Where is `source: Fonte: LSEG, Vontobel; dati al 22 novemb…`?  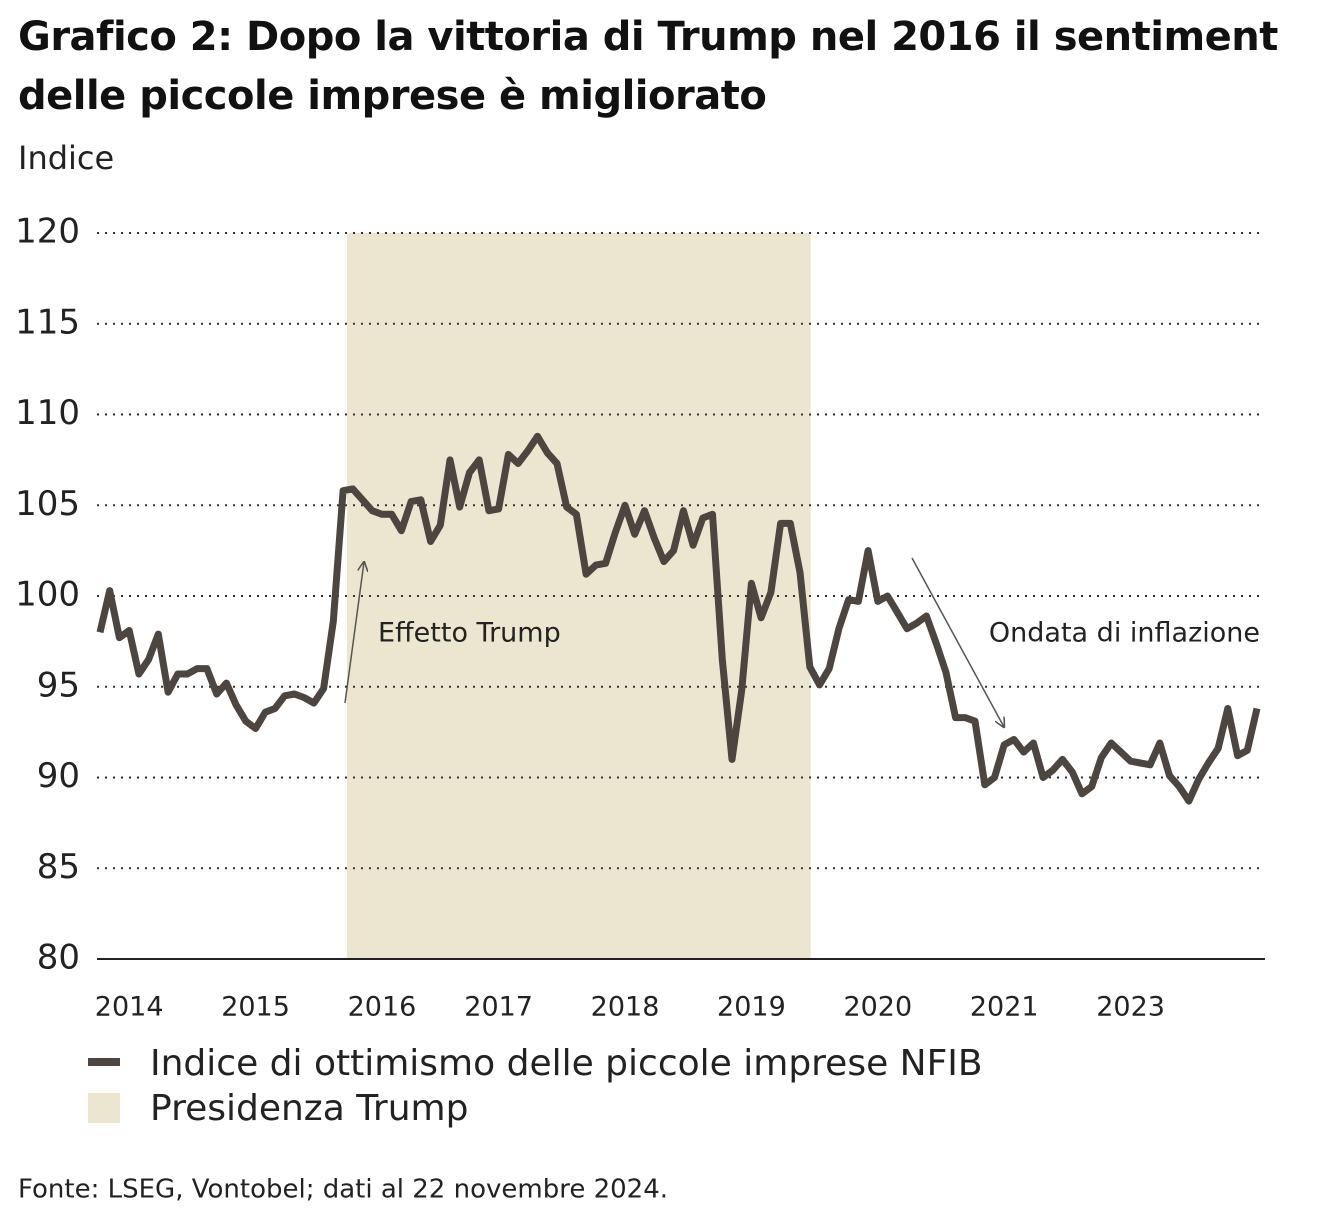 source: Fonte: LSEG, Vontobel; dati al 22 novemb… is located at coordinates (343, 1190).